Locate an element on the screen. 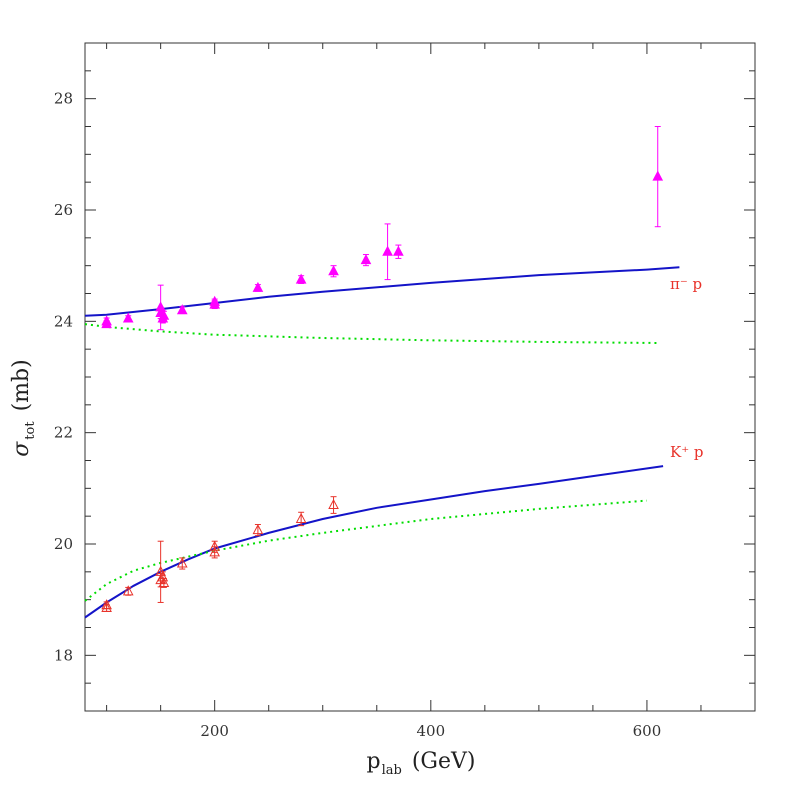 The image size is (797, 797). x-tick-label: 400 is located at coordinates (430, 731).